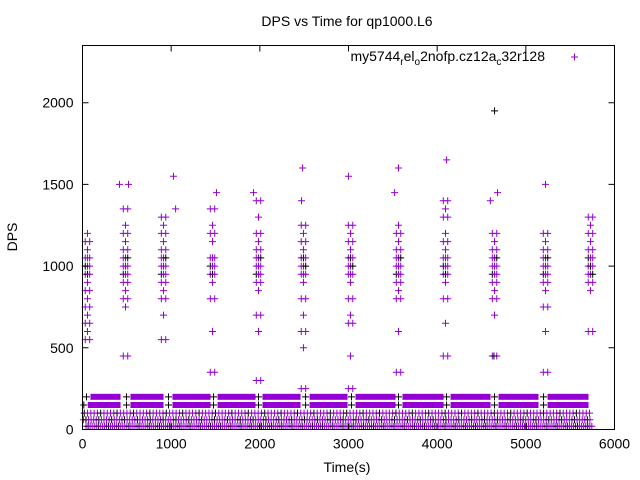  I want to click on chart-title: DPS vs Time for qp1000.L6, so click(346, 21).